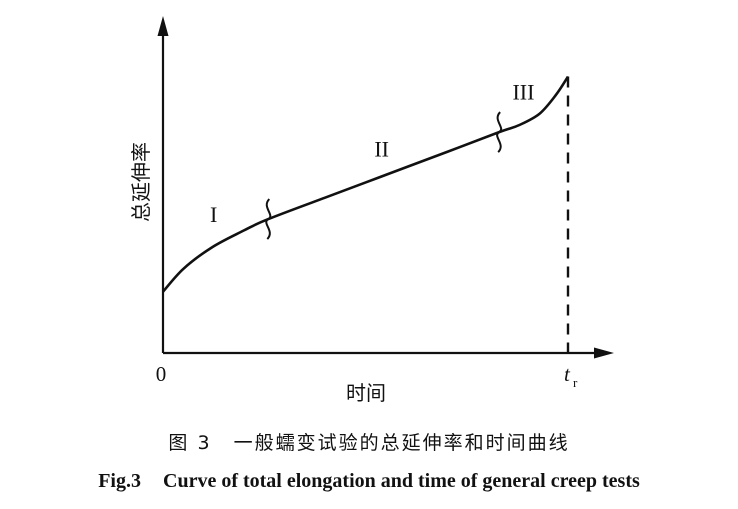 This screenshot has height=509, width=738. I want to click on rupture-time-subscript: r, so click(575, 382).